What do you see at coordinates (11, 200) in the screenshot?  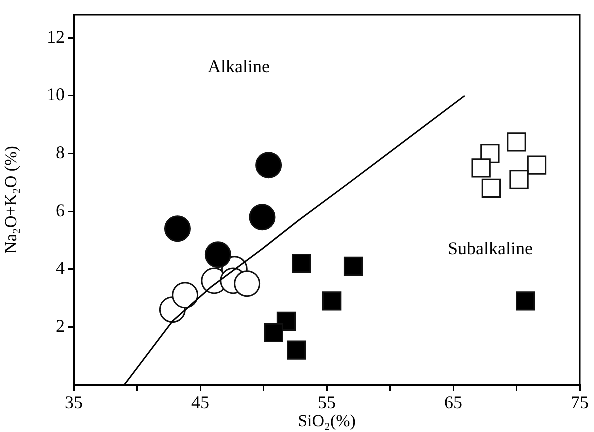 I see `y-axis-title: Na₂O+K₂O (%)` at bounding box center [11, 200].